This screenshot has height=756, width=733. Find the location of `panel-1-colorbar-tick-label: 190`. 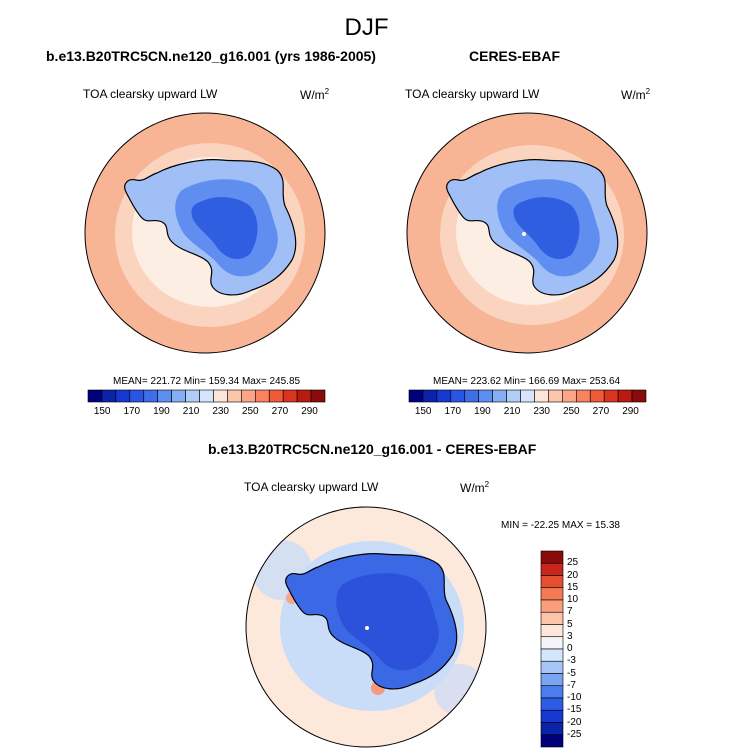

panel-1-colorbar-tick-label: 190 is located at coordinates (161, 411).